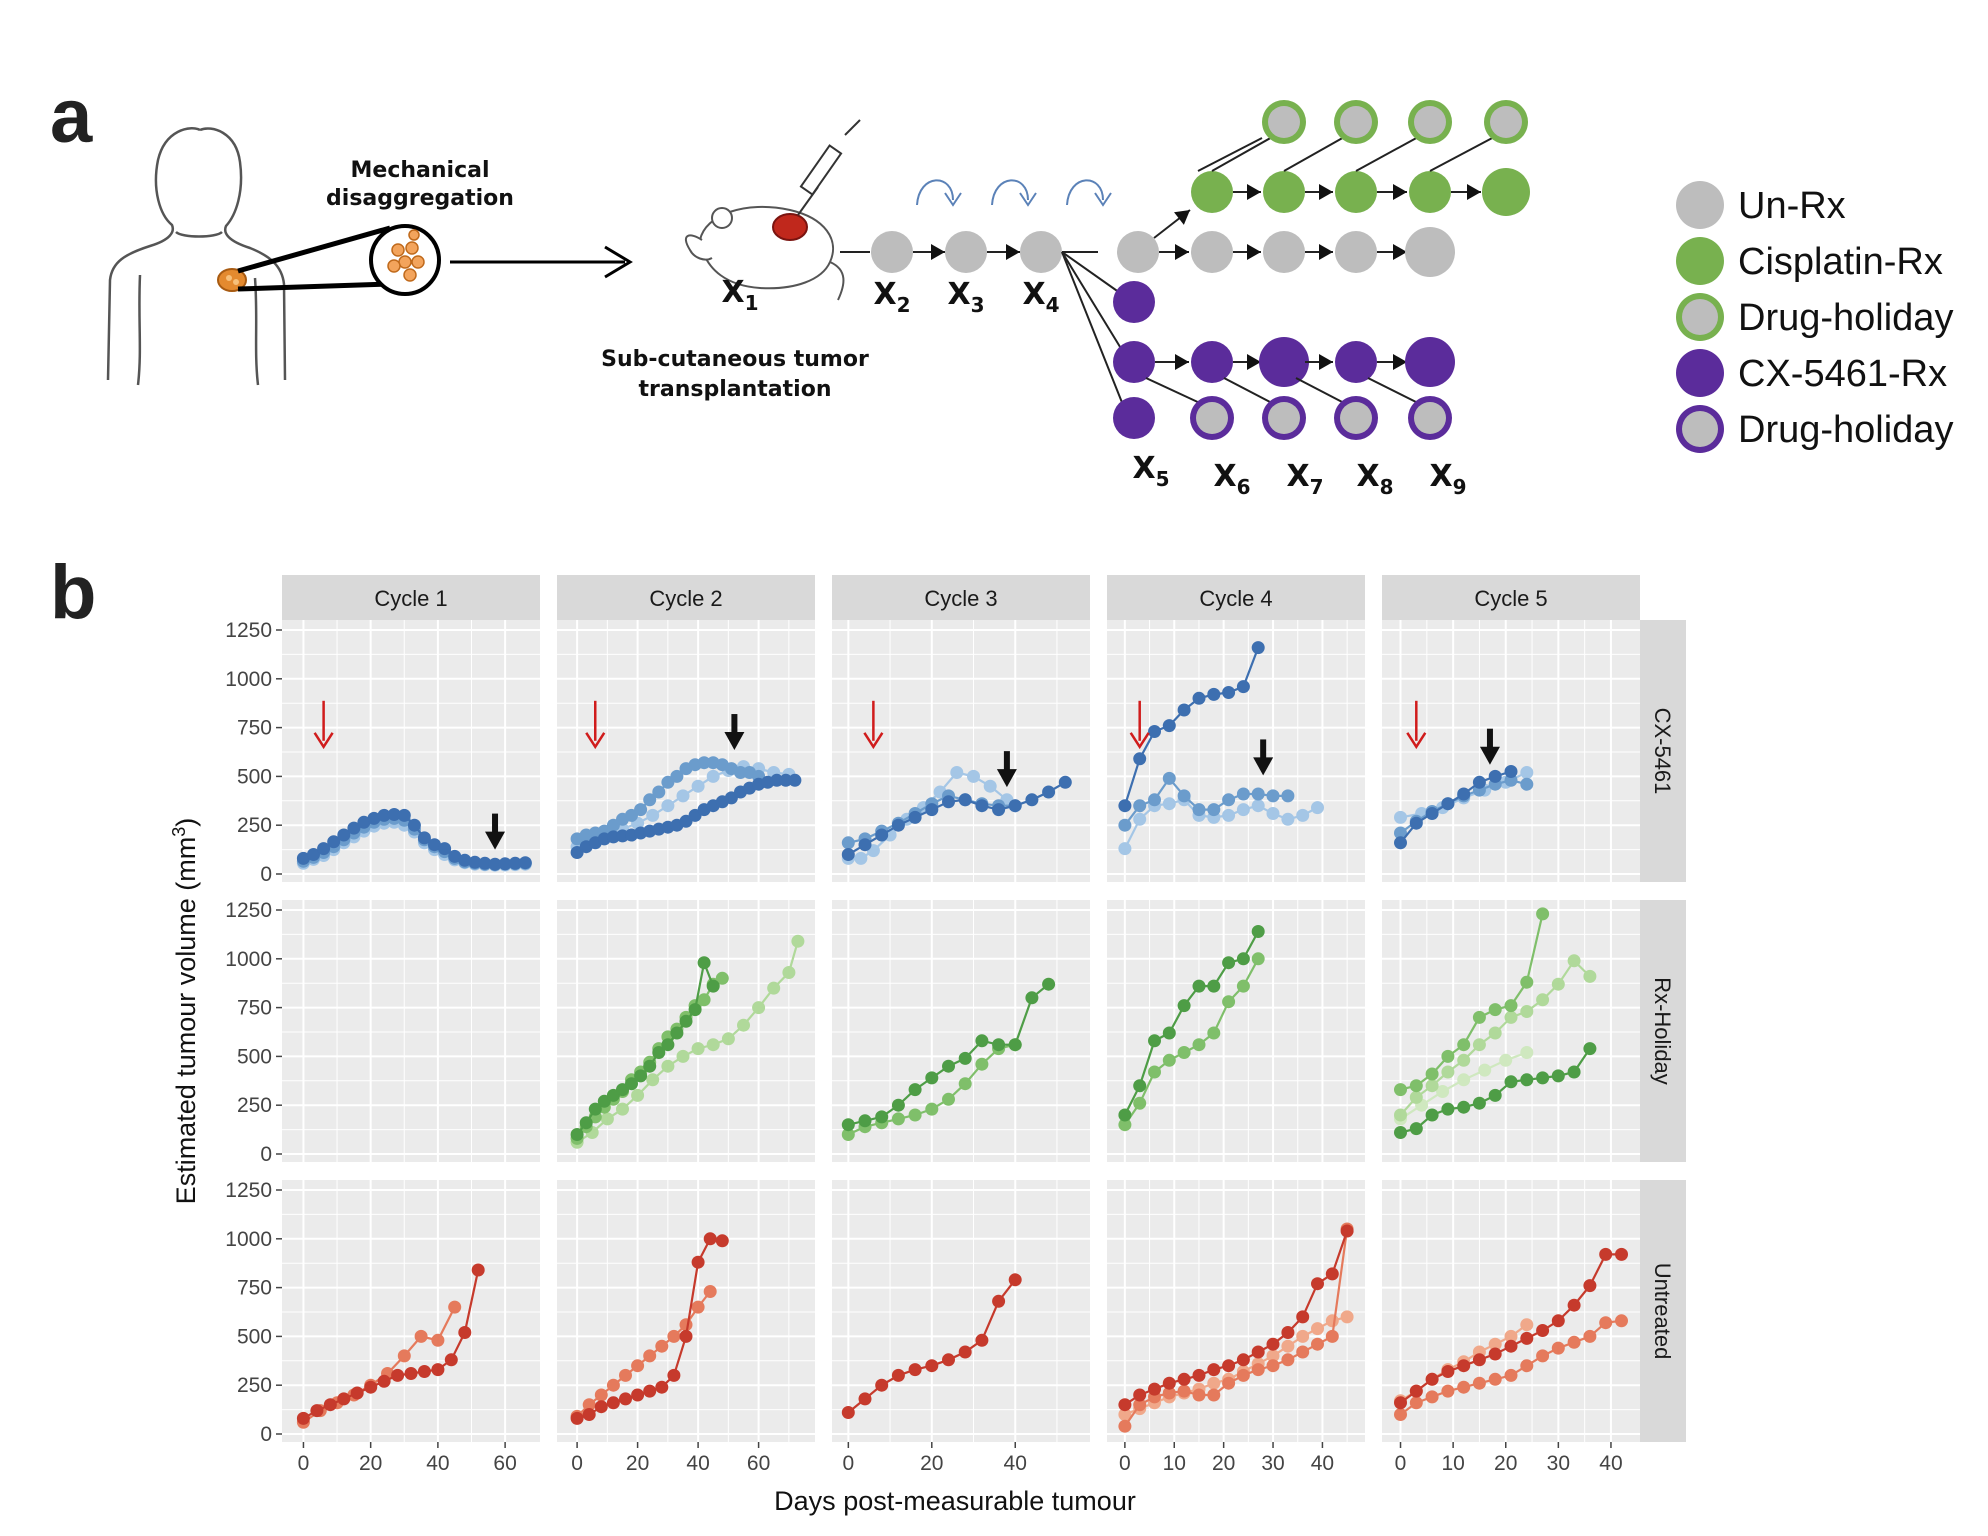 This screenshot has height=1536, width=1988. I want to click on passage-label: X7, so click(1304, 479).